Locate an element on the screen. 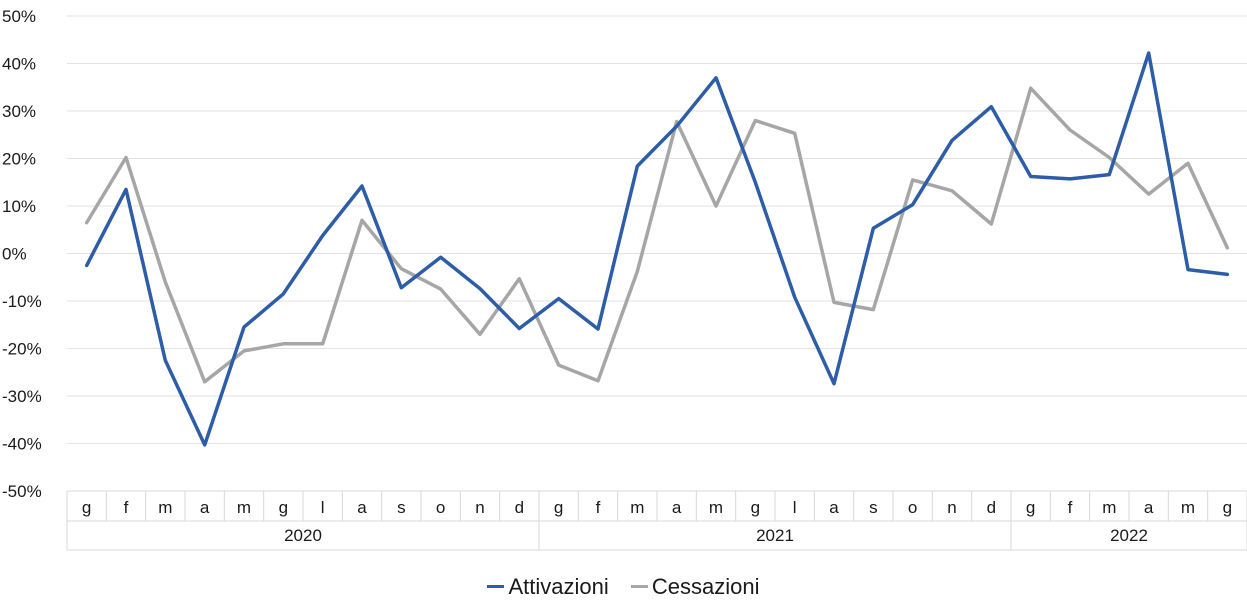 The image size is (1247, 601). legend-swatch-attivazioni is located at coordinates (496, 586).